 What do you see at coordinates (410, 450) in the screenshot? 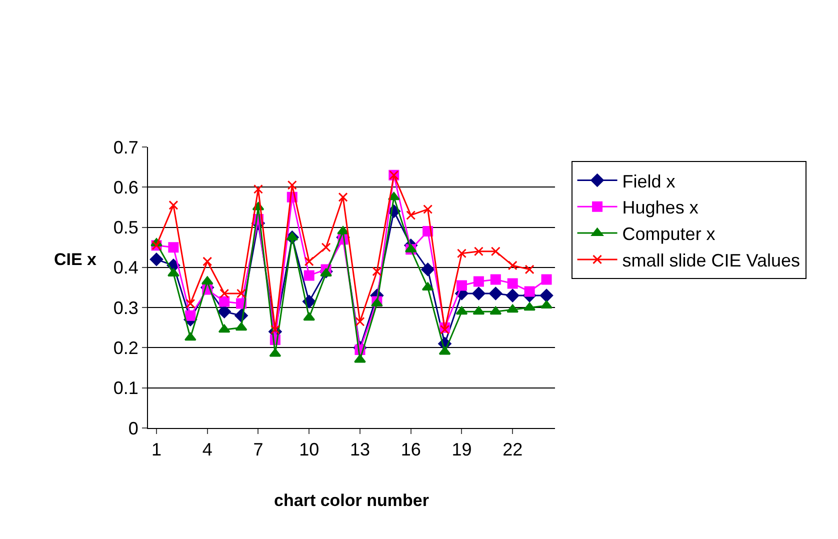
I see `x-tick-label: 16` at bounding box center [410, 450].